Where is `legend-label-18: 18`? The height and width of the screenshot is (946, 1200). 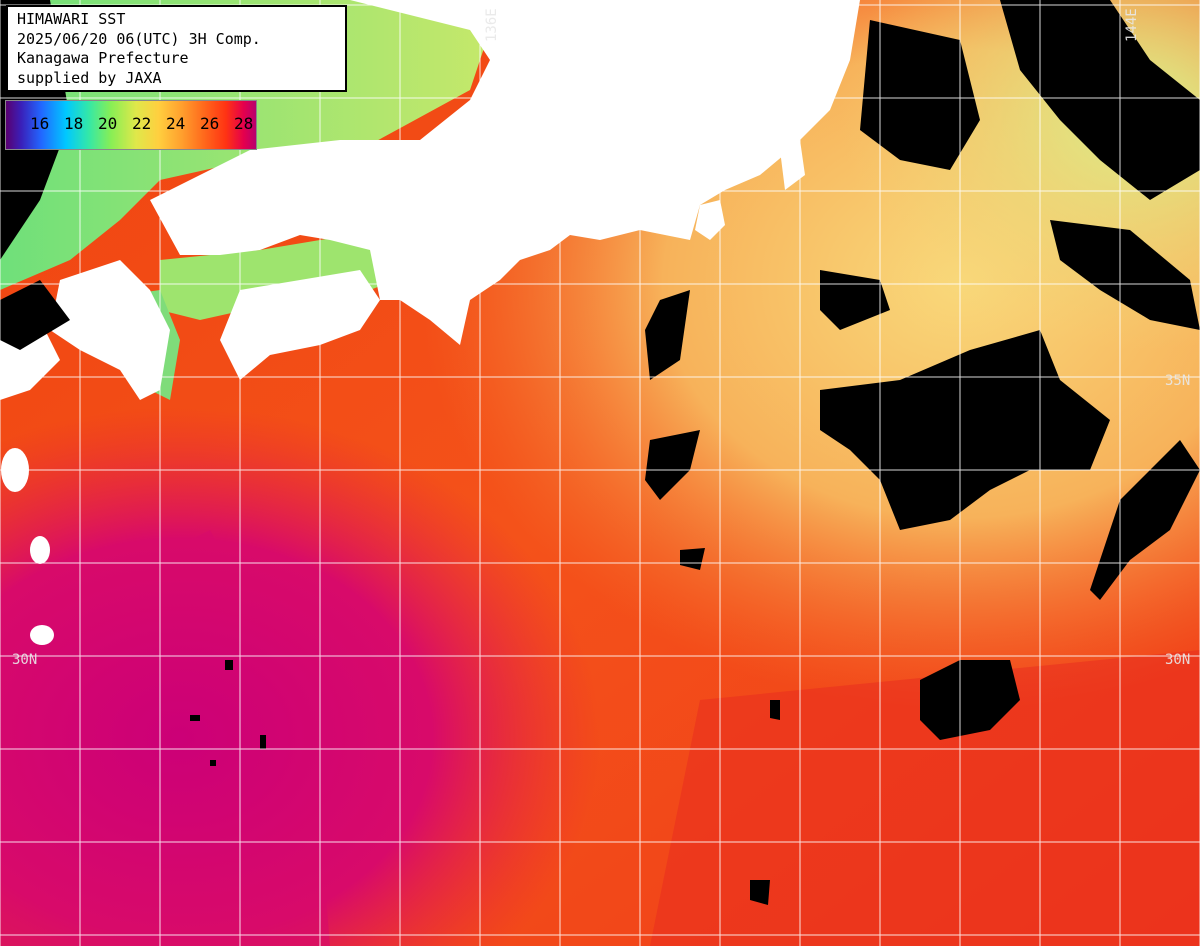 legend-label-18: 18 is located at coordinates (74, 123).